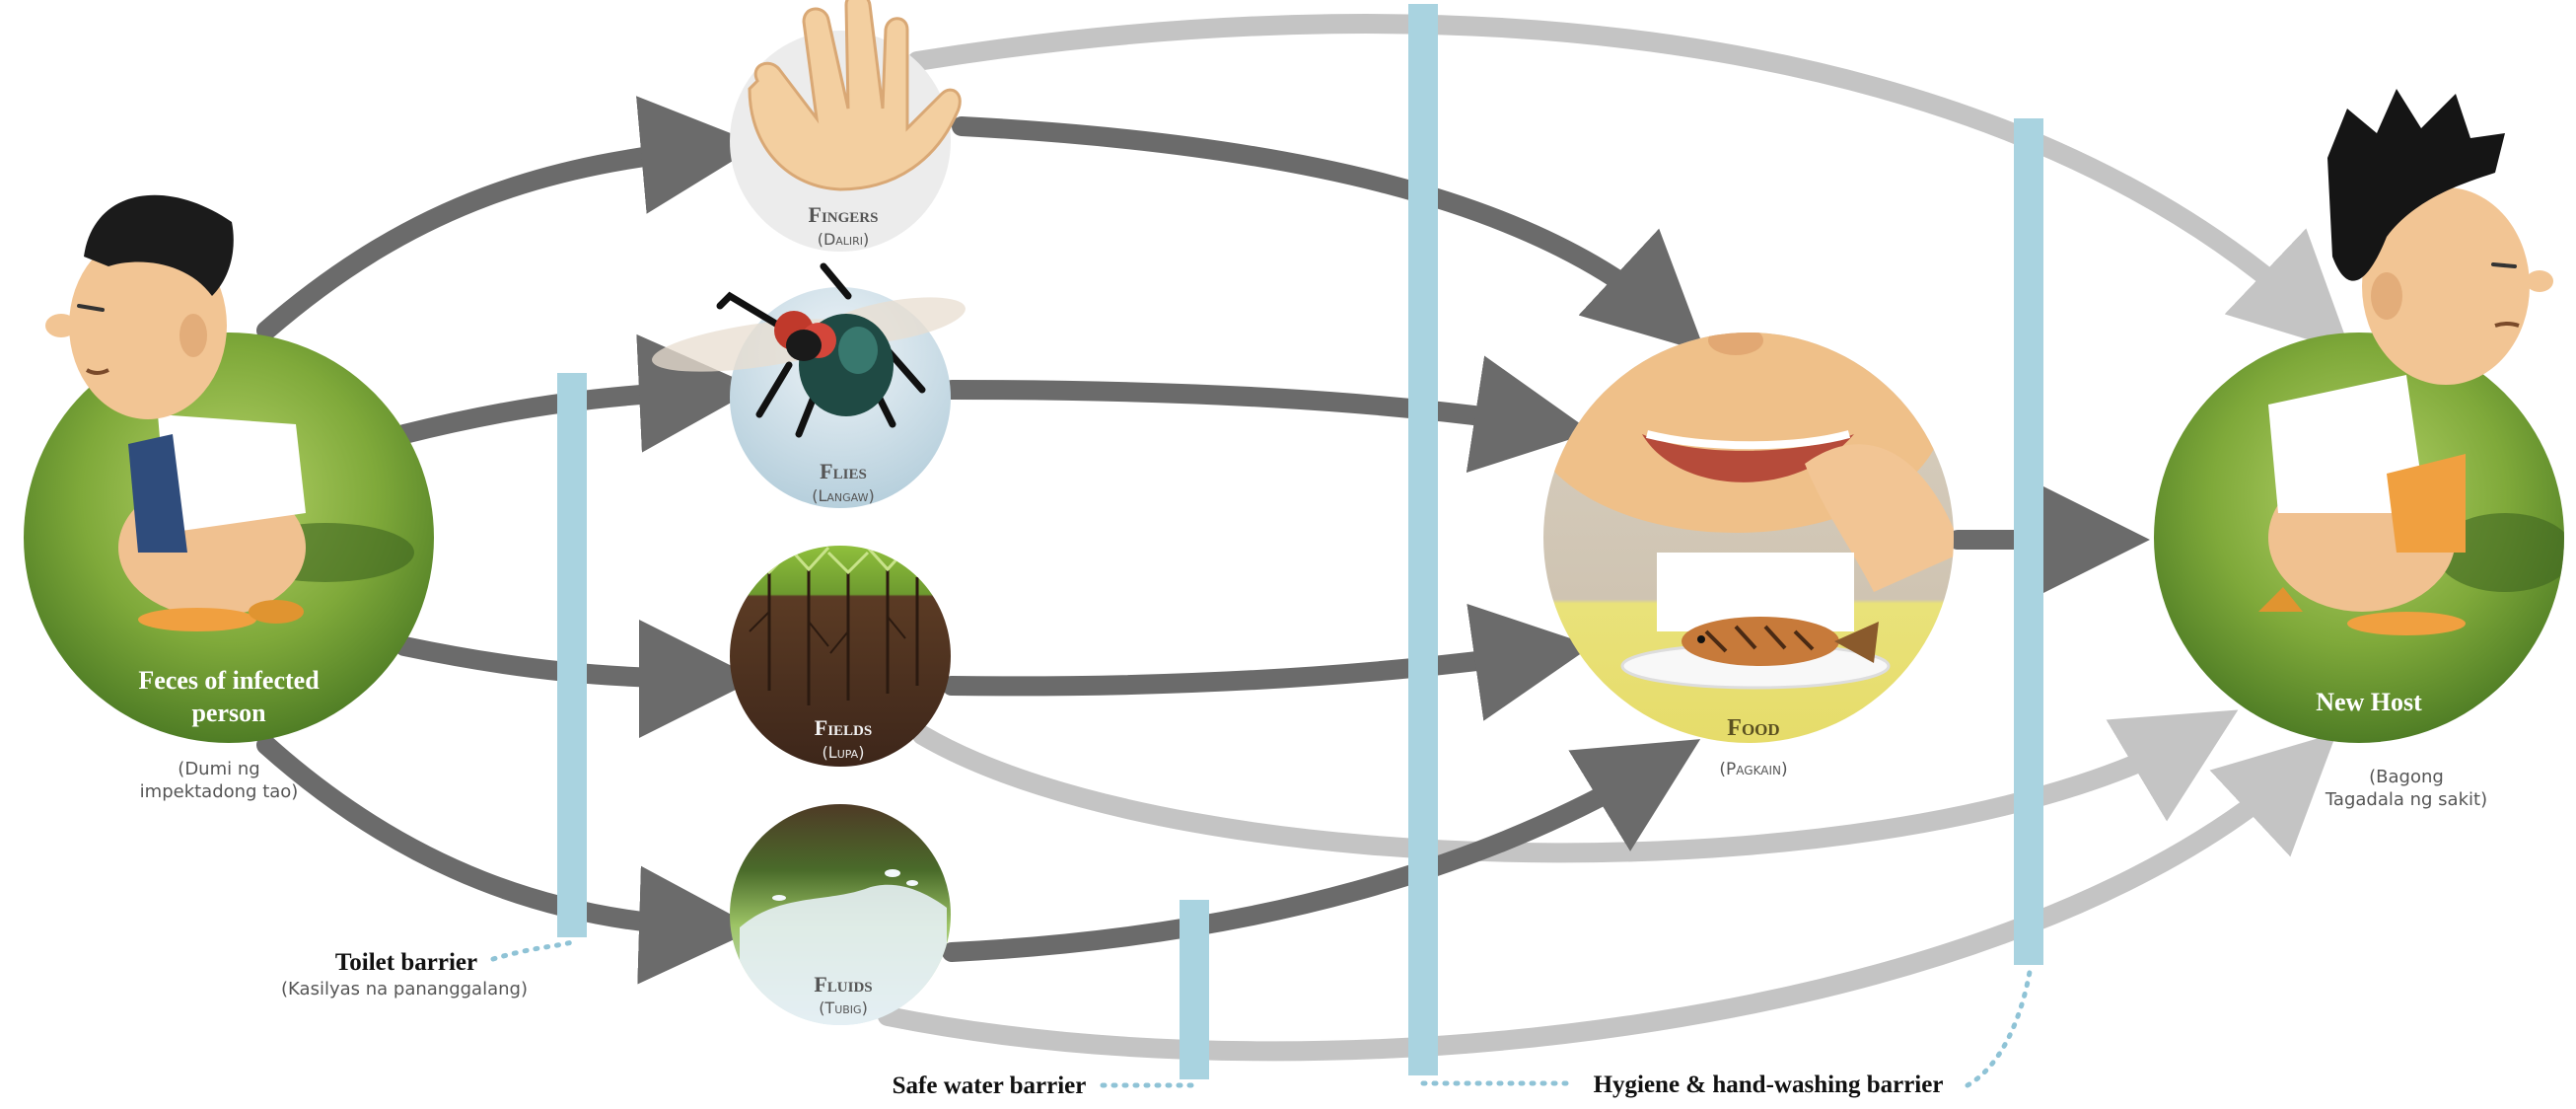 This screenshot has width=2576, height=1109. What do you see at coordinates (1748, 538) in the screenshot?
I see `food-node: Food` at bounding box center [1748, 538].